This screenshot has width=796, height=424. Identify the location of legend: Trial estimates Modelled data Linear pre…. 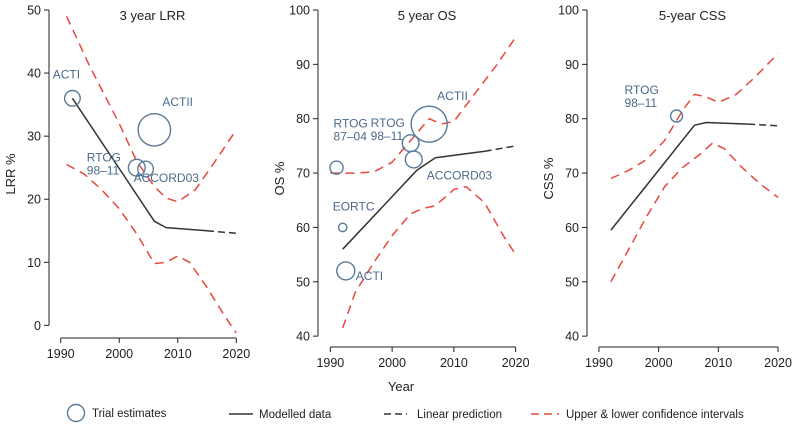
(405, 413).